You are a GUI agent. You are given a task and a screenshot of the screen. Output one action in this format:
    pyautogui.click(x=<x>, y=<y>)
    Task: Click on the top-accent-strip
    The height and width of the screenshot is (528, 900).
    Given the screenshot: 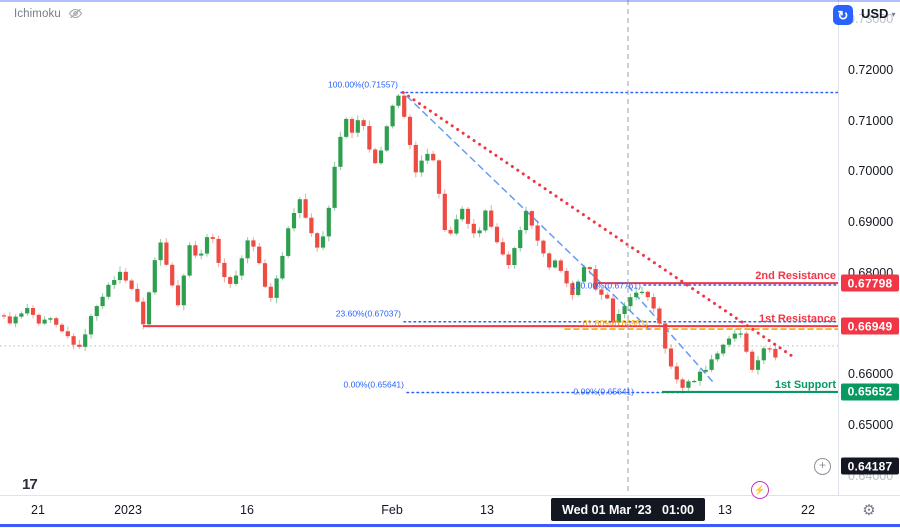 What is the action you would take?
    pyautogui.click(x=450, y=1)
    